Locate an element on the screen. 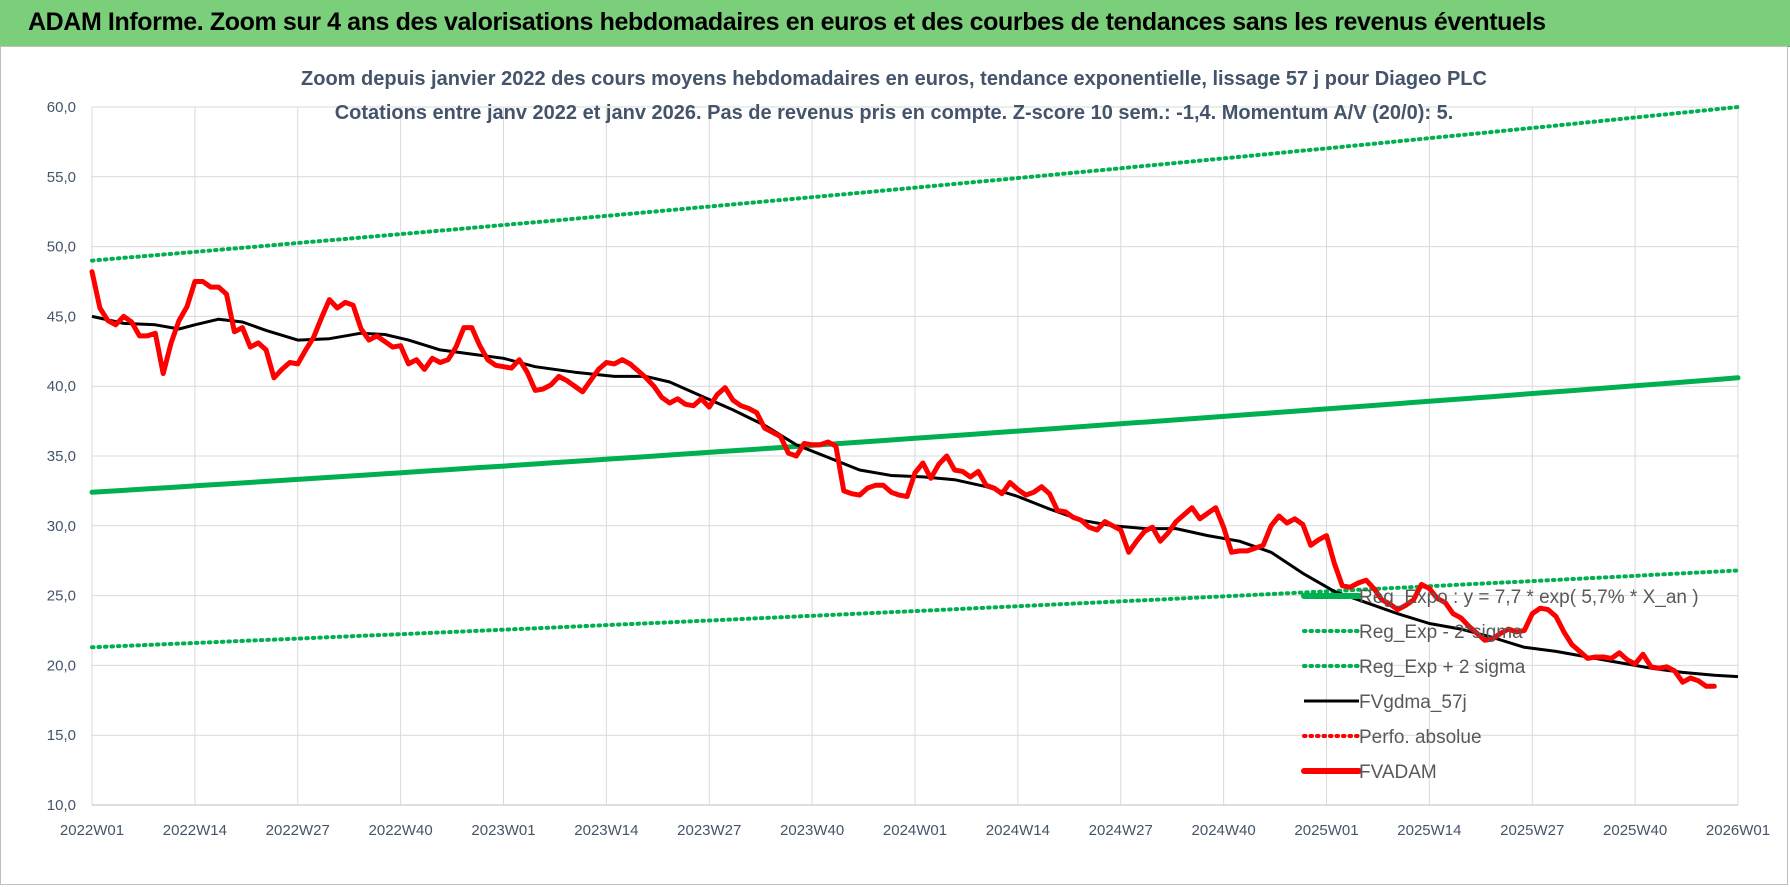 The height and width of the screenshot is (887, 1790). legend-label: Reg_Exp + 2 sigma is located at coordinates (1442, 667).